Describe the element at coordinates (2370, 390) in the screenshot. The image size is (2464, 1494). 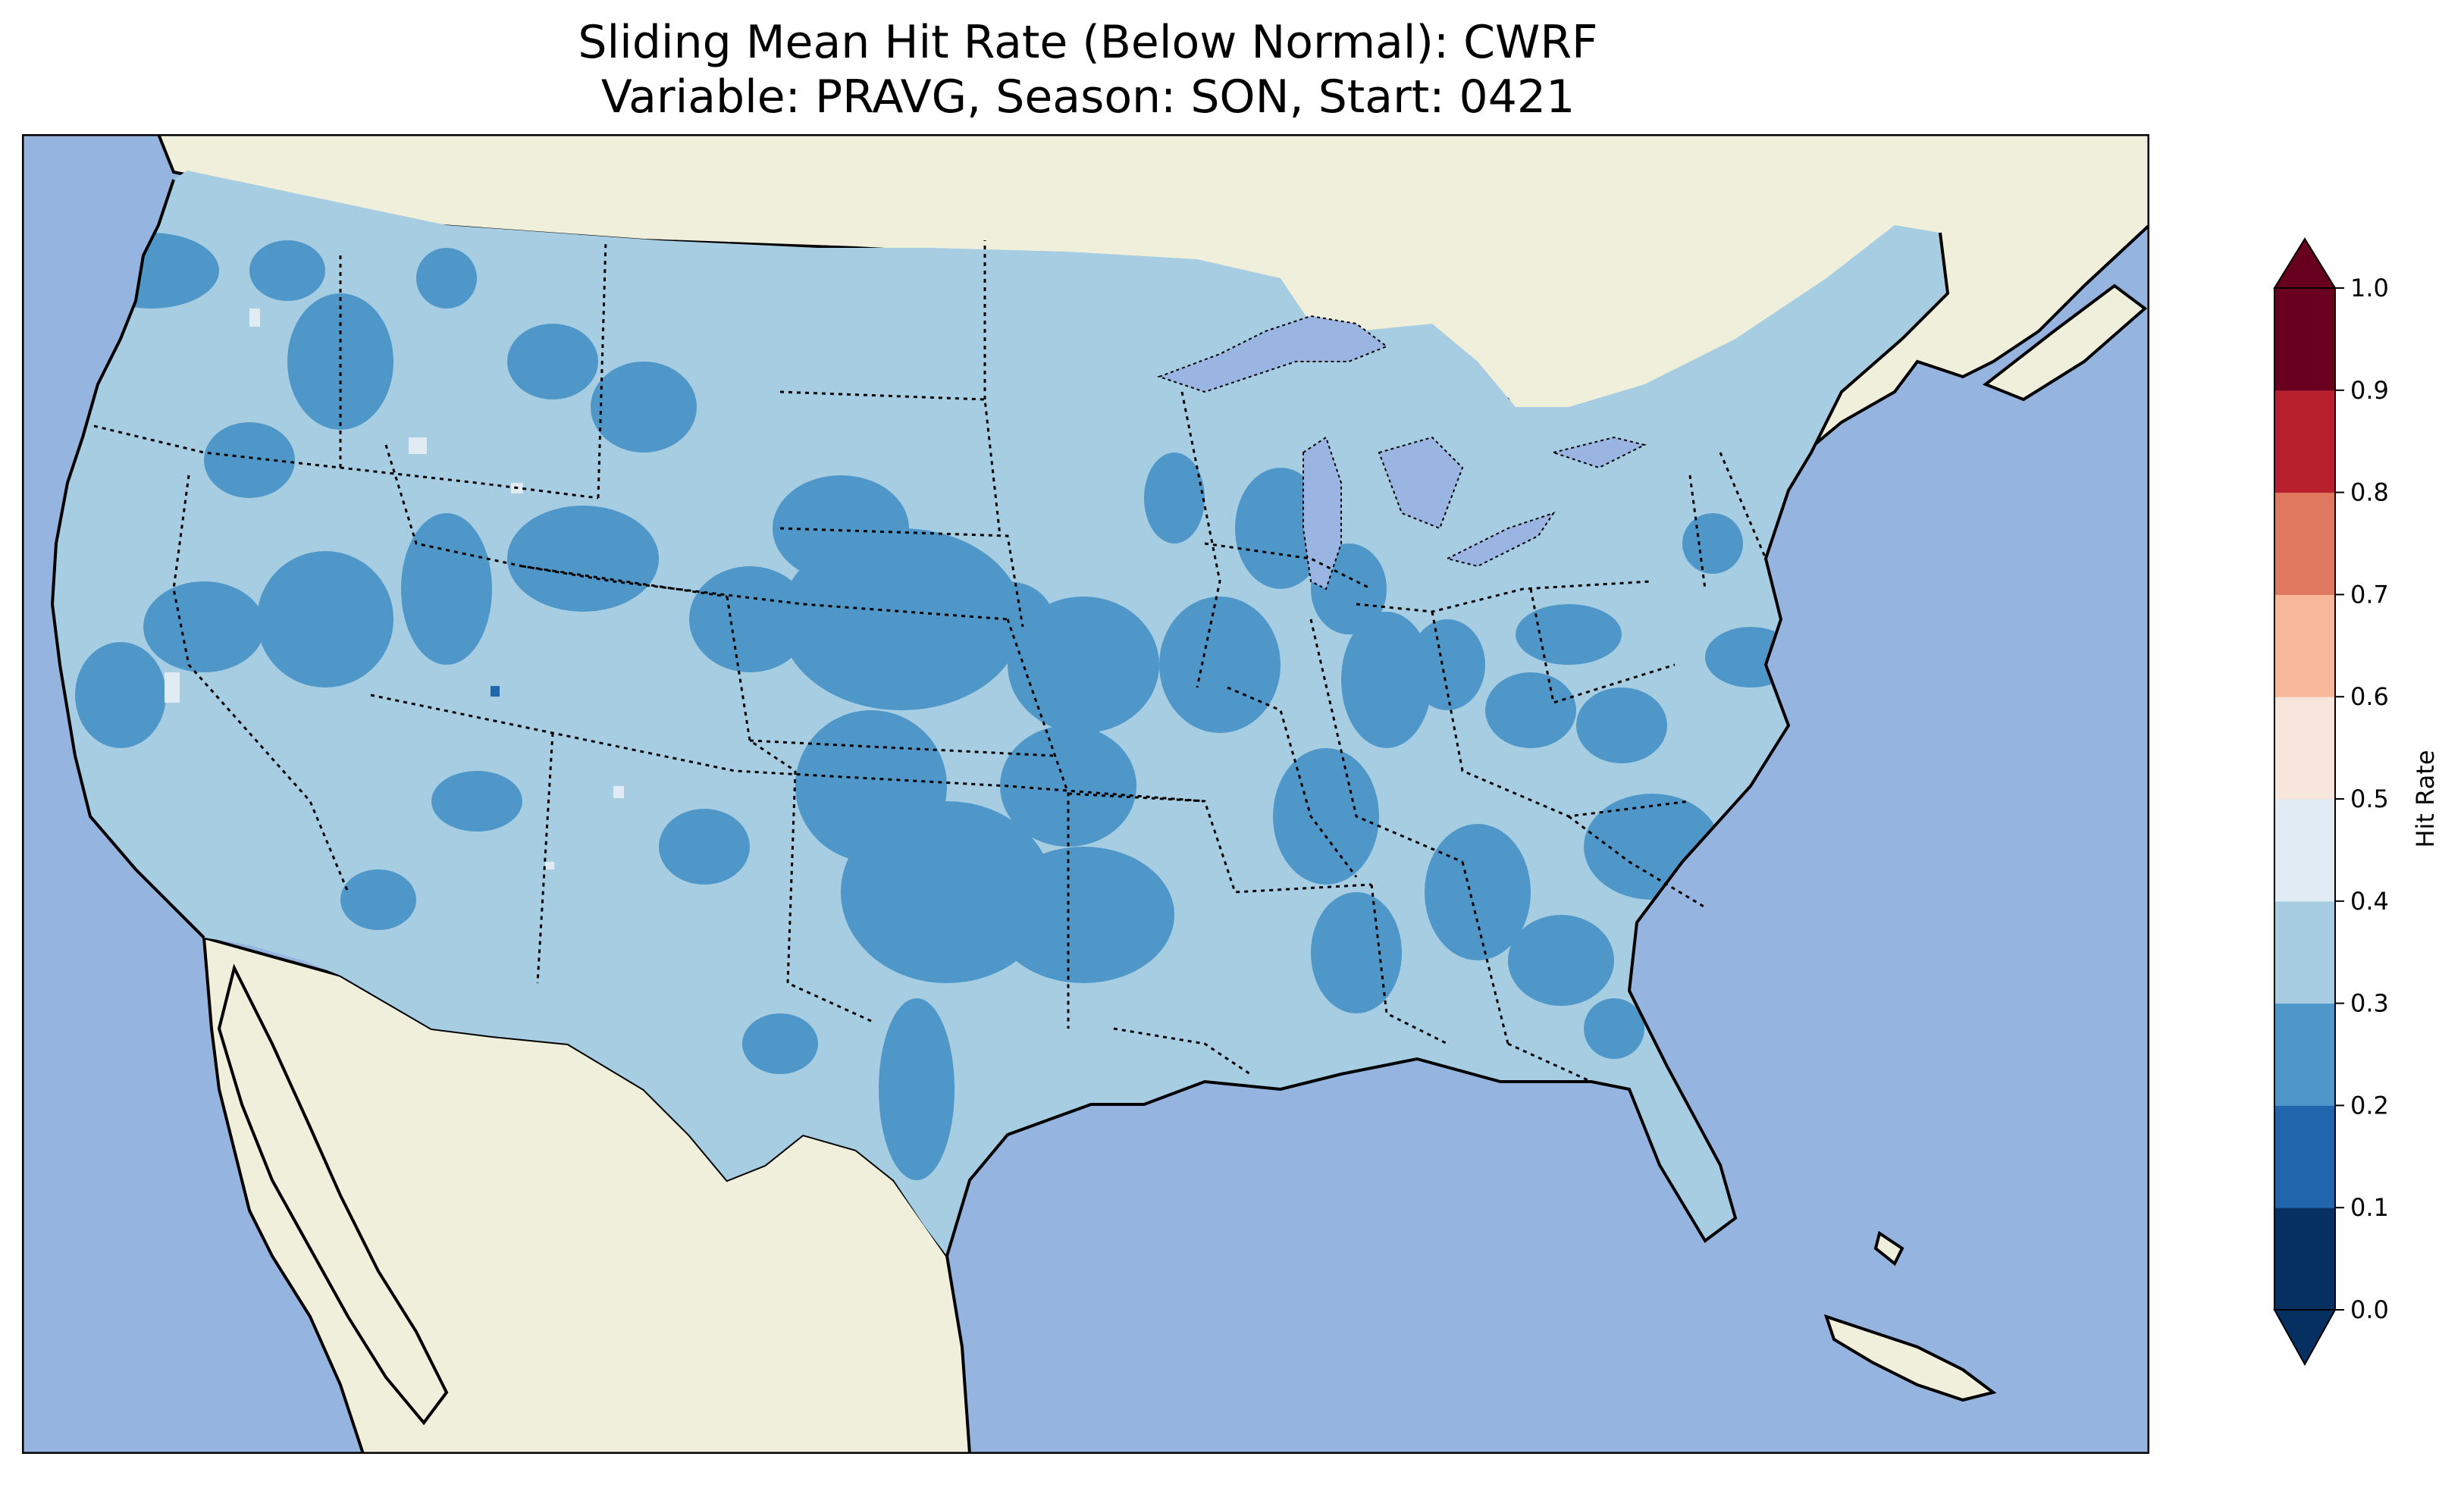
I see `colorbar-tick-label: 0.9` at that location.